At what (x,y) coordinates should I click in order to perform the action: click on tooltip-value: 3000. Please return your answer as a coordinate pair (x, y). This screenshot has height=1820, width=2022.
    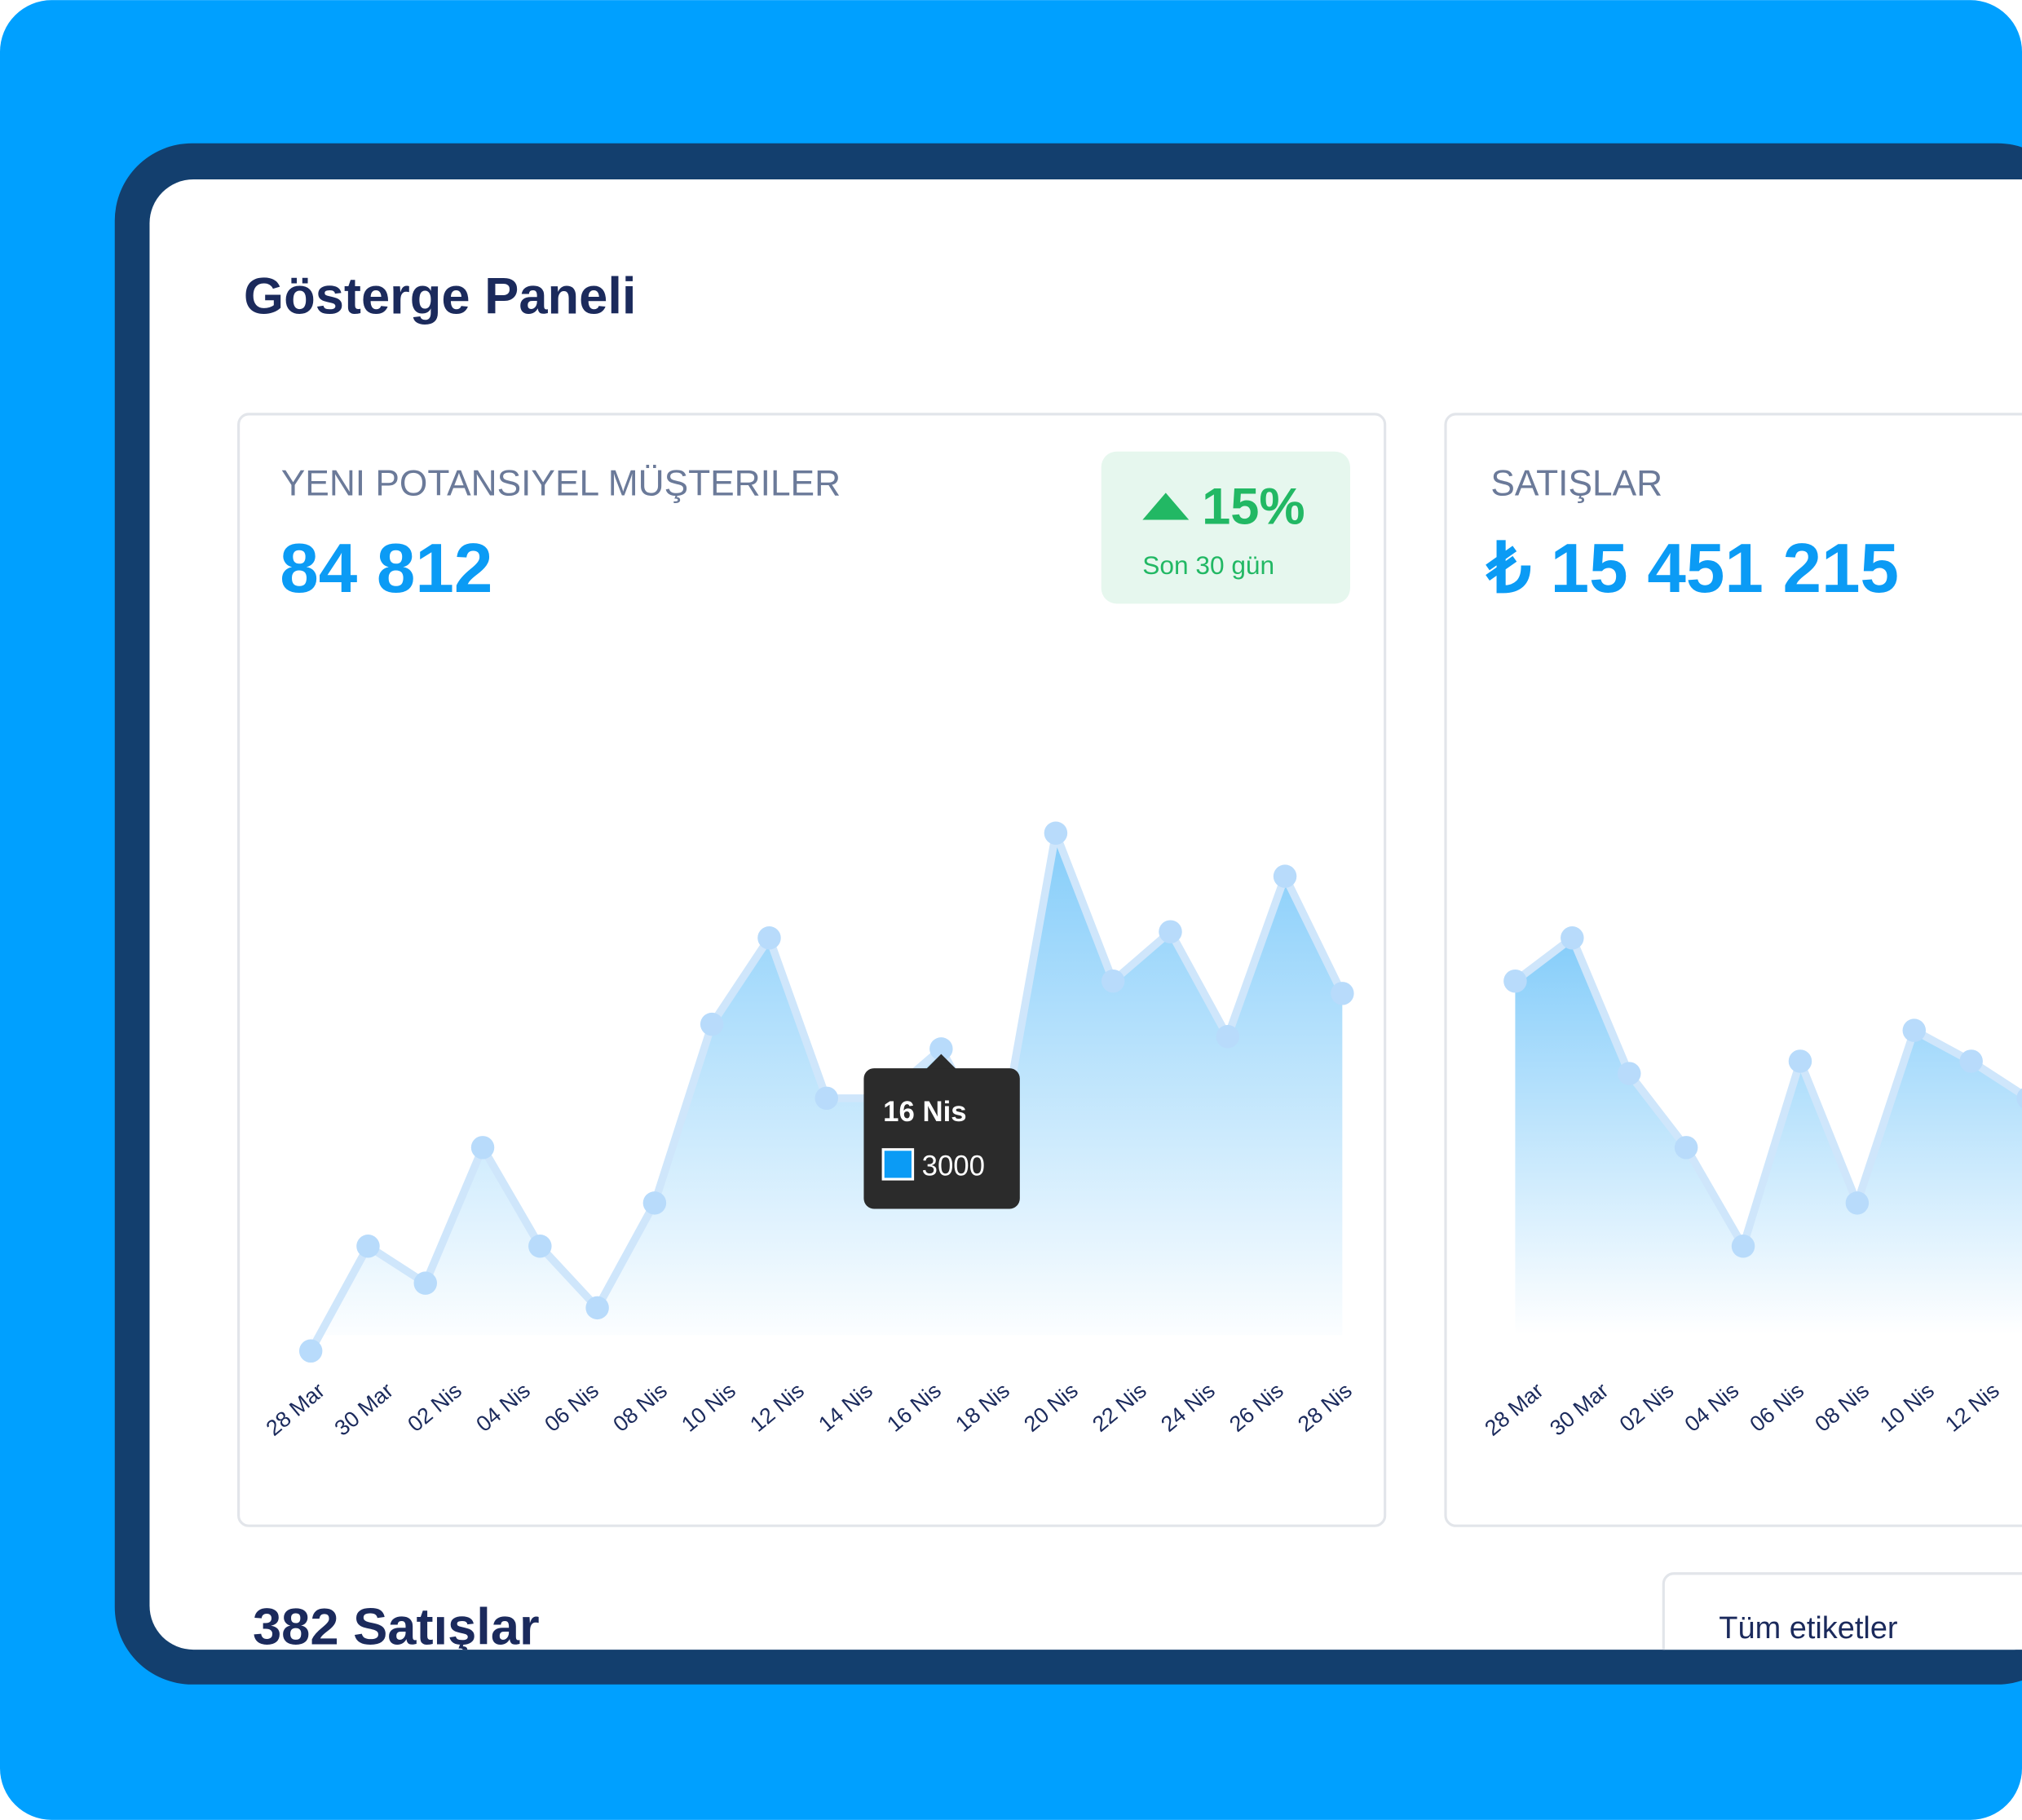
    Looking at the image, I should click on (954, 1167).